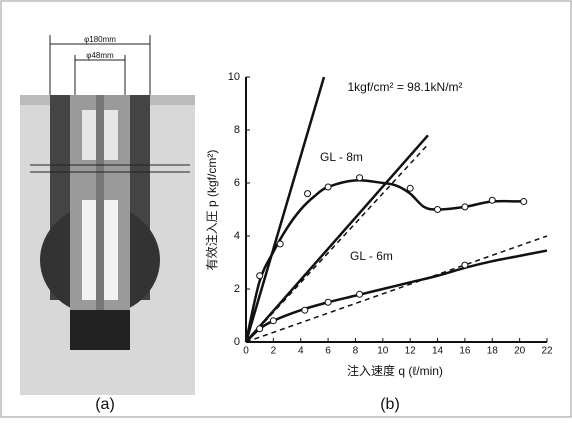  What do you see at coordinates (100, 220) in the screenshot?
I see `pipe` at bounding box center [100, 220].